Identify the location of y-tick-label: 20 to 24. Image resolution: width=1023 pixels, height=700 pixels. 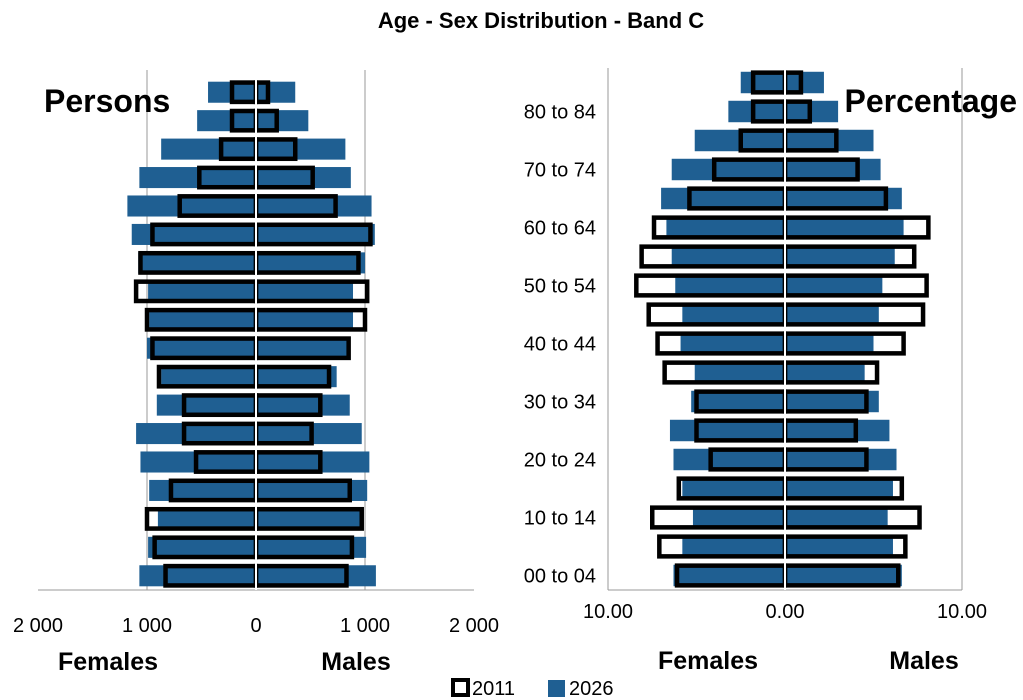
(560, 461).